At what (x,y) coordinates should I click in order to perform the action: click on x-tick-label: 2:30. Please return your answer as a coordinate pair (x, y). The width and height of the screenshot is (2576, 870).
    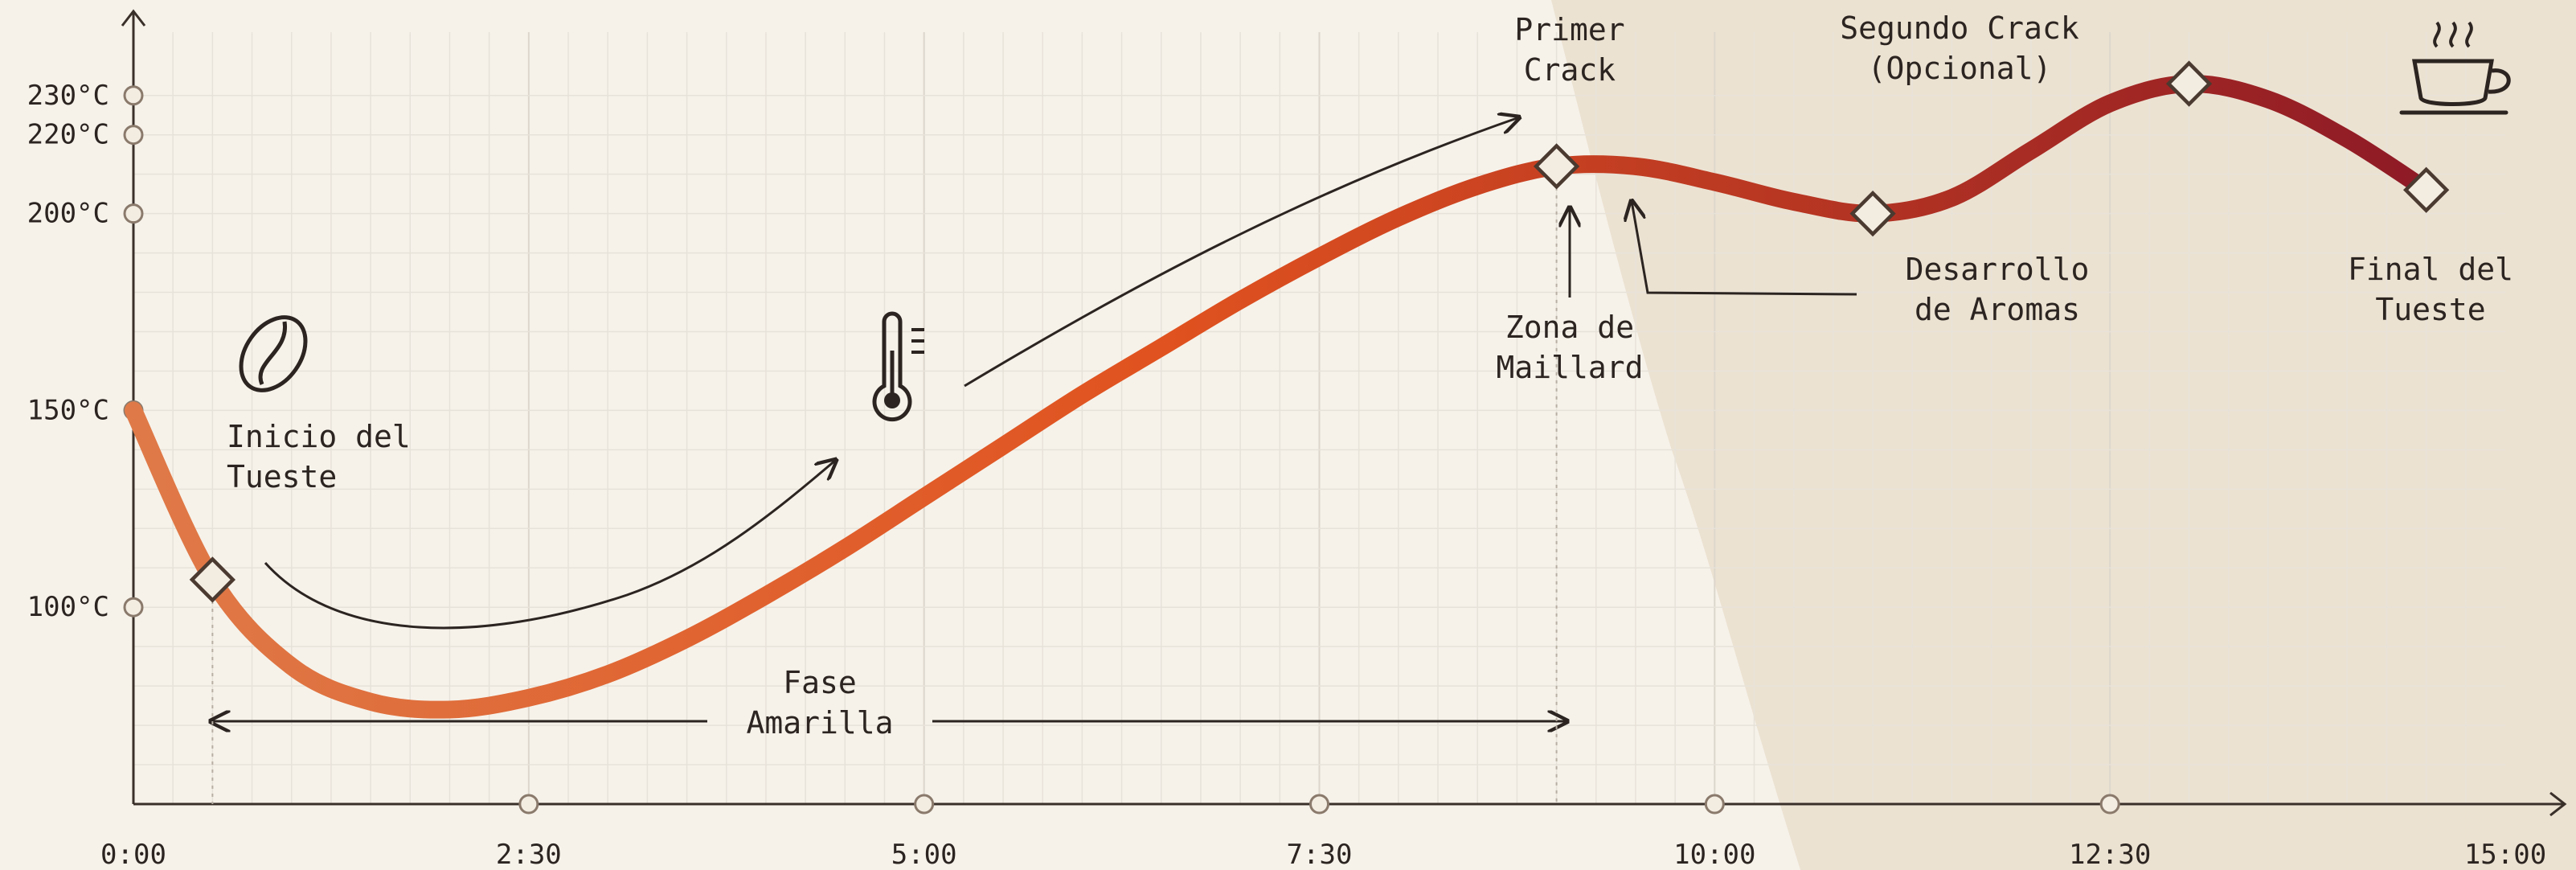
    Looking at the image, I should click on (529, 854).